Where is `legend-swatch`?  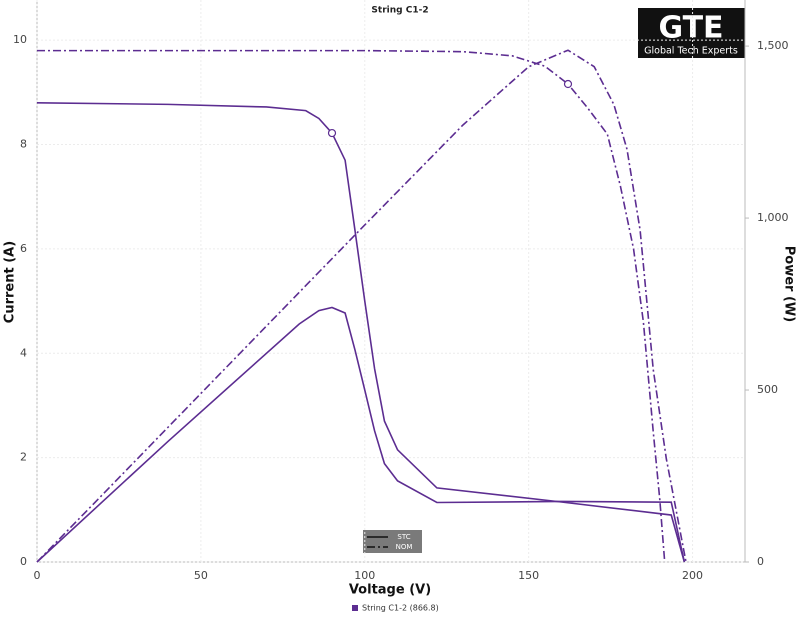 legend-swatch is located at coordinates (355, 608).